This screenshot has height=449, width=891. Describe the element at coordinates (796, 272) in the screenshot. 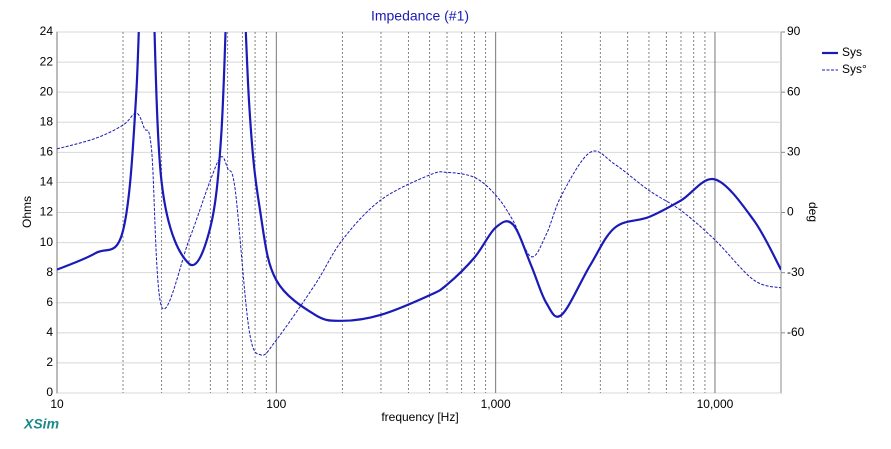

I see `y2-tick-label: -30` at that location.